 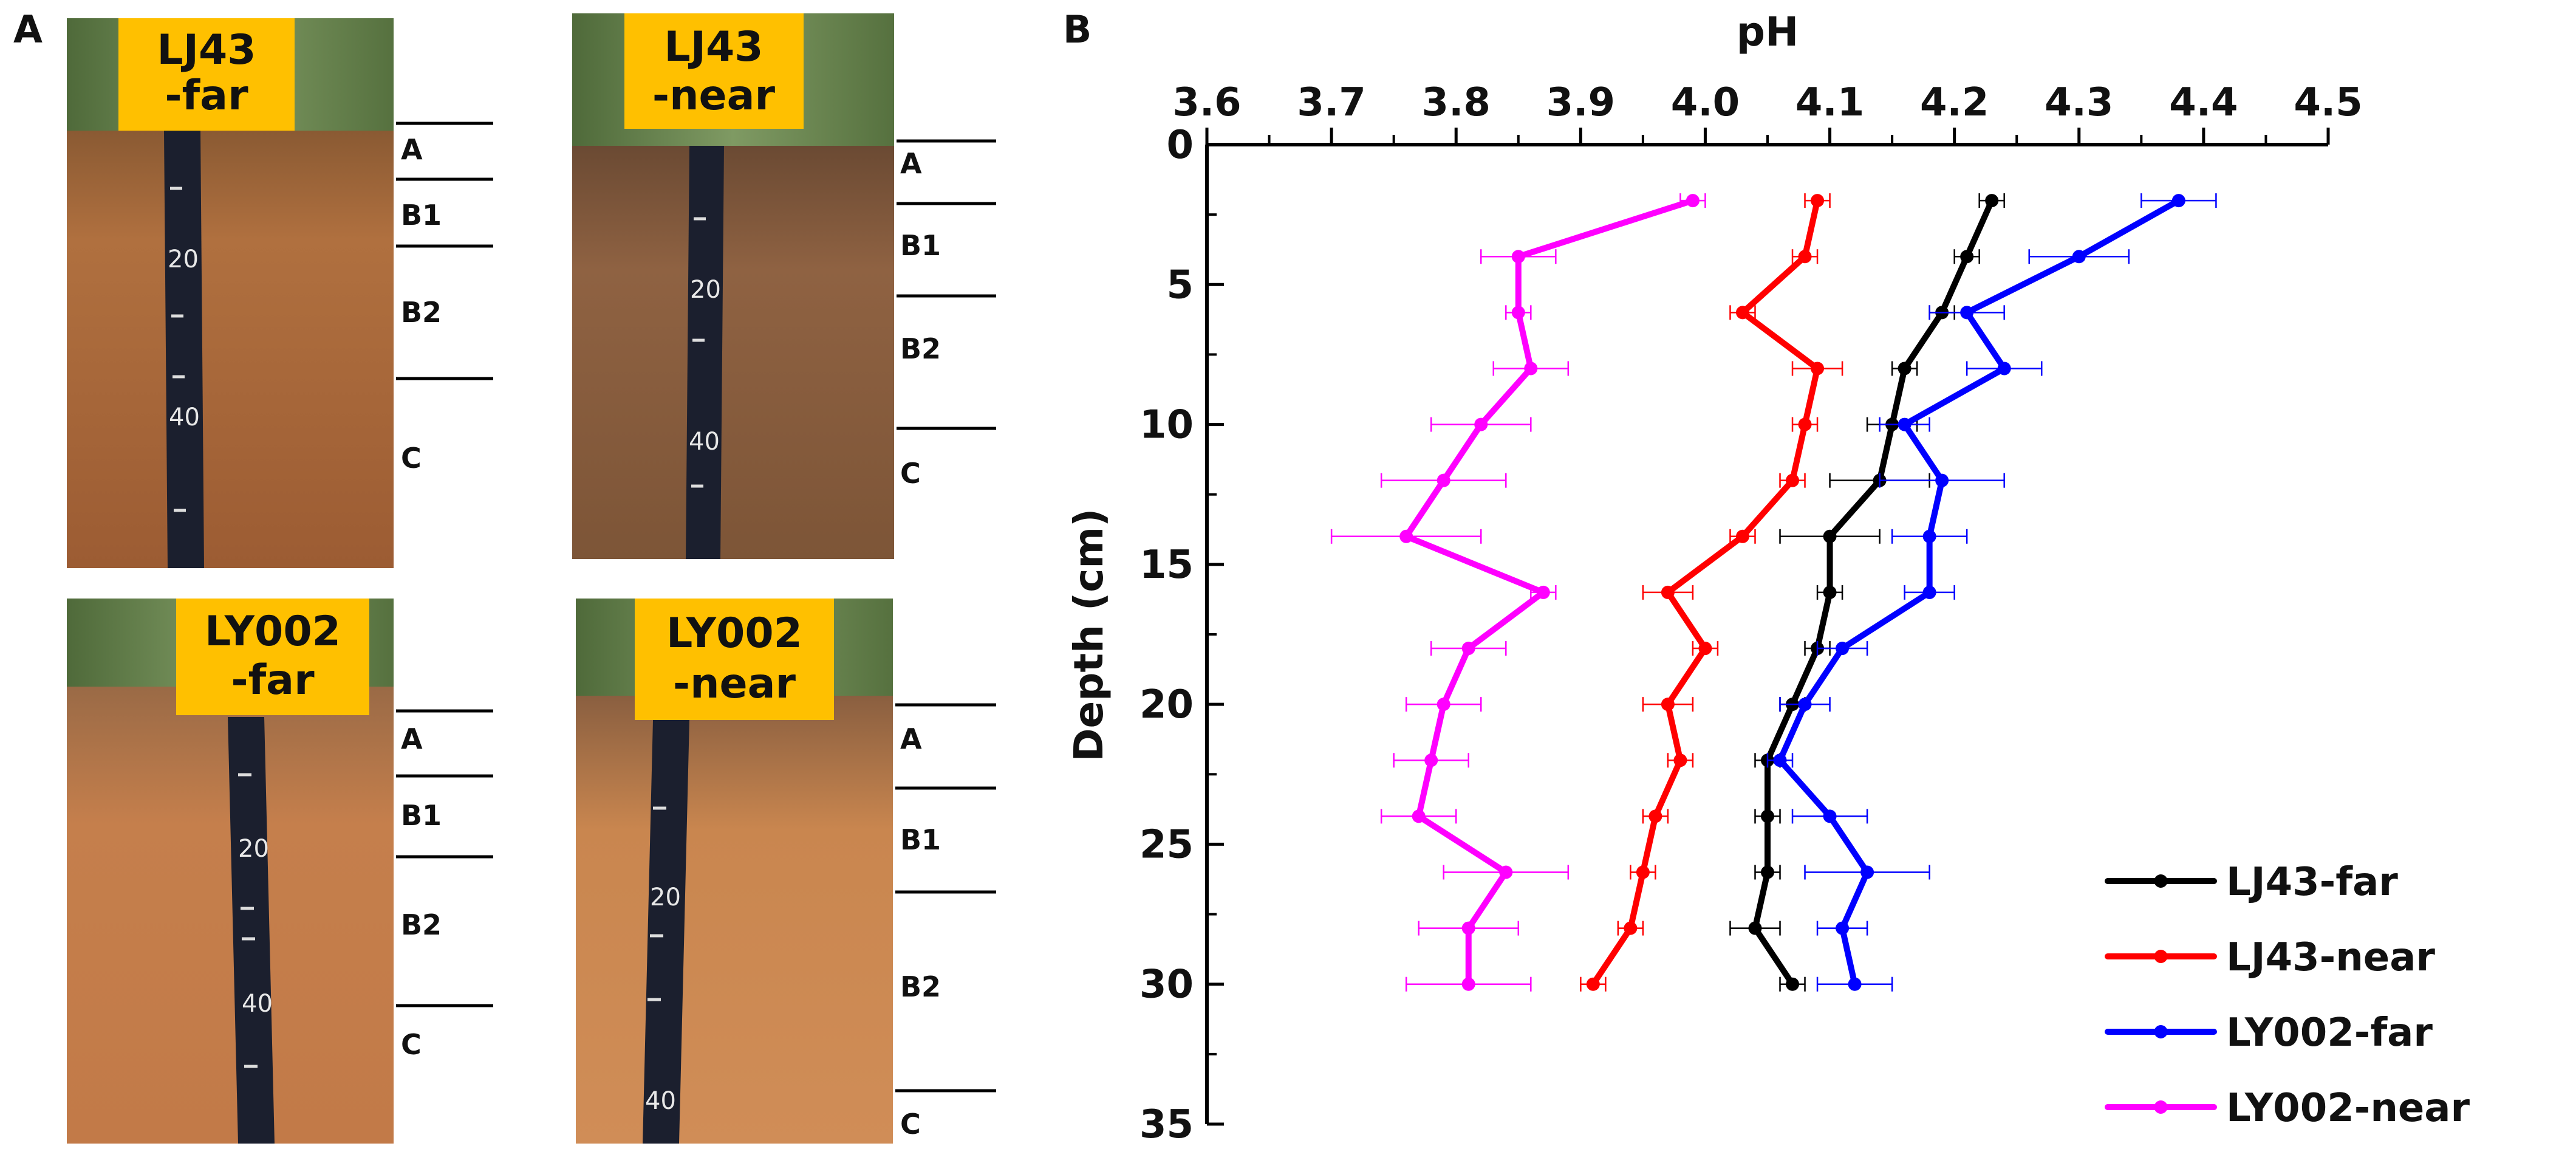 I want to click on soil-photo-lj43-near: 20 40 LJ43 -near A B1 B2 C, so click(x=784, y=286).